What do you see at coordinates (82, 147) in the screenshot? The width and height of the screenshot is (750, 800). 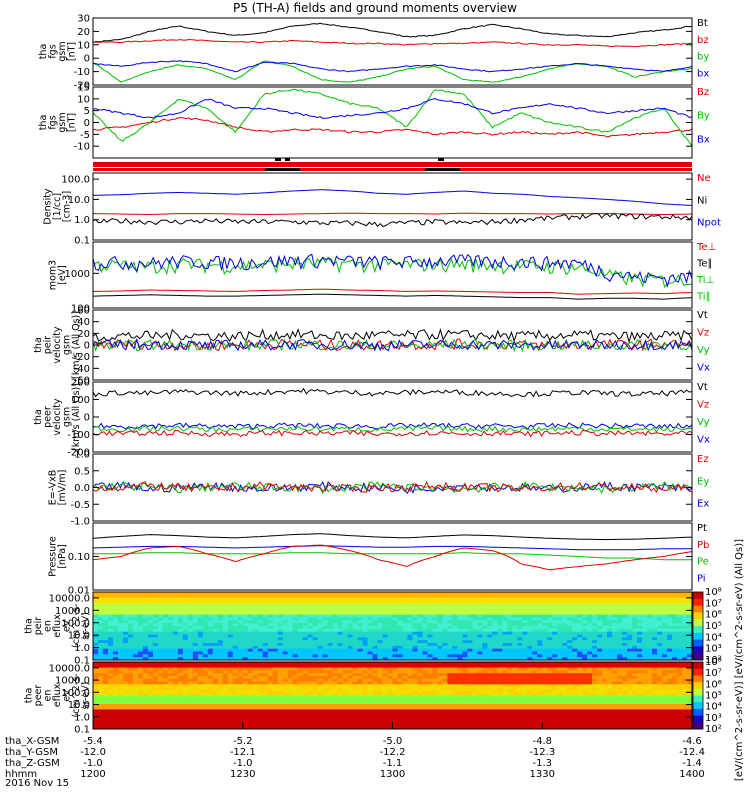 I see `y-tick-label: -10` at bounding box center [82, 147].